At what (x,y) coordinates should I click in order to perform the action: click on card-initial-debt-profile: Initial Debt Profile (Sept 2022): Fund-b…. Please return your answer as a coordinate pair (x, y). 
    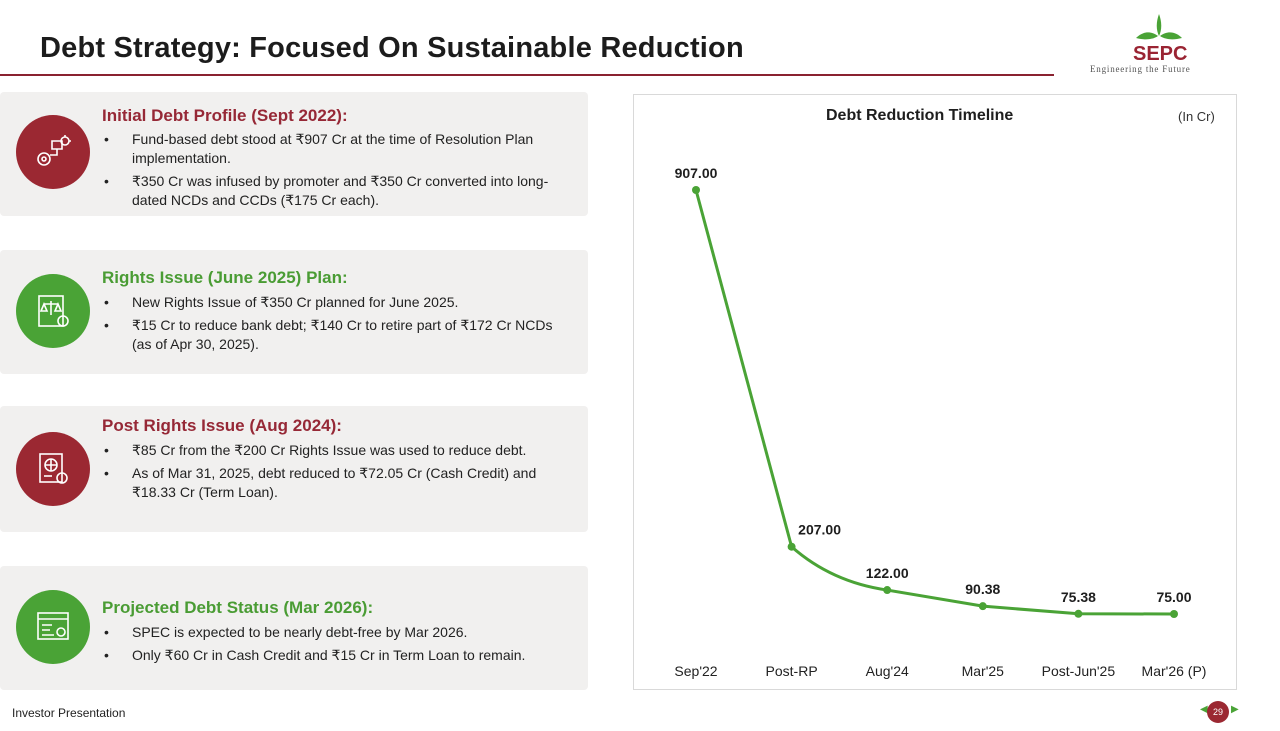
    Looking at the image, I should click on (294, 154).